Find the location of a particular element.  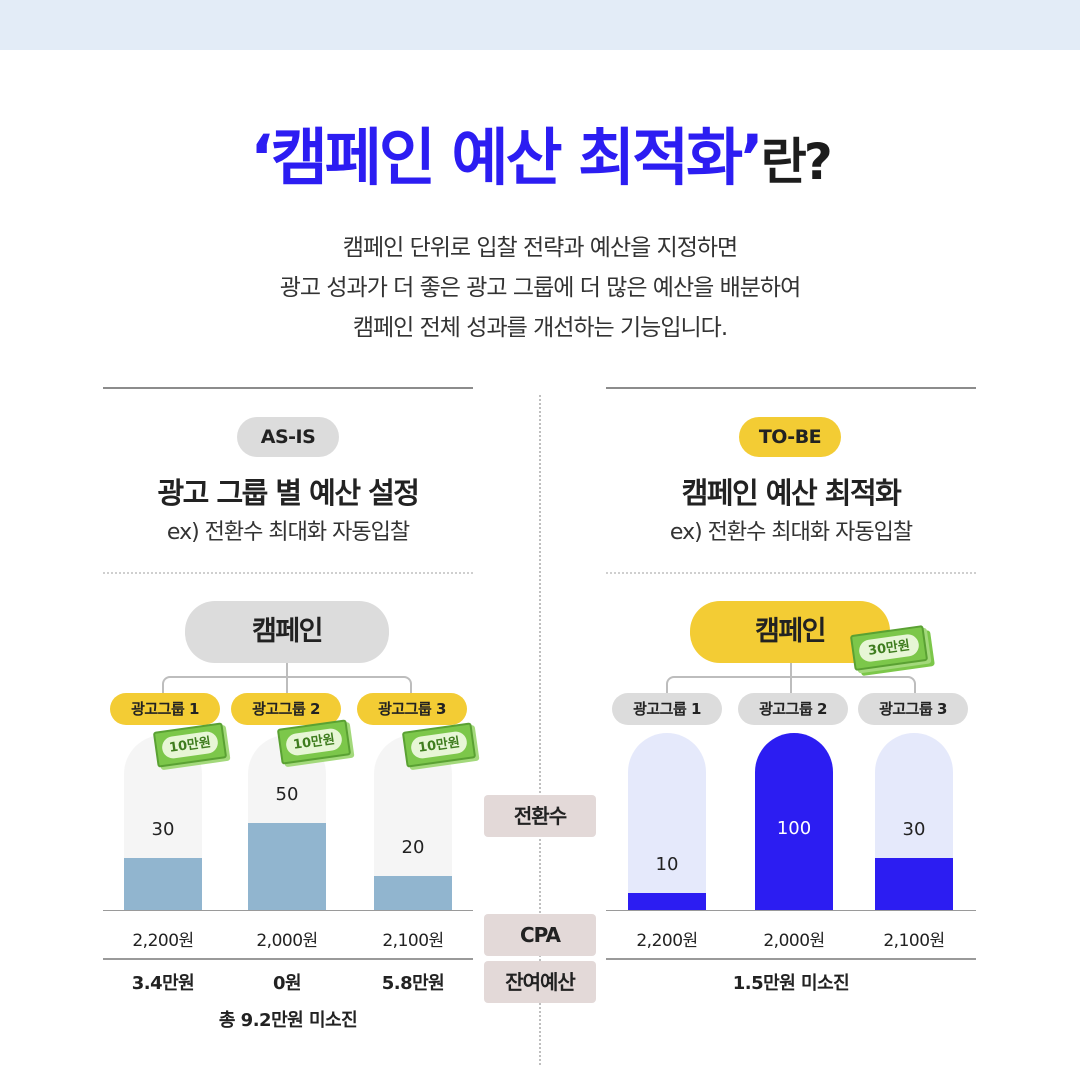

as-is-tag: AS-IS is located at coordinates (288, 437).